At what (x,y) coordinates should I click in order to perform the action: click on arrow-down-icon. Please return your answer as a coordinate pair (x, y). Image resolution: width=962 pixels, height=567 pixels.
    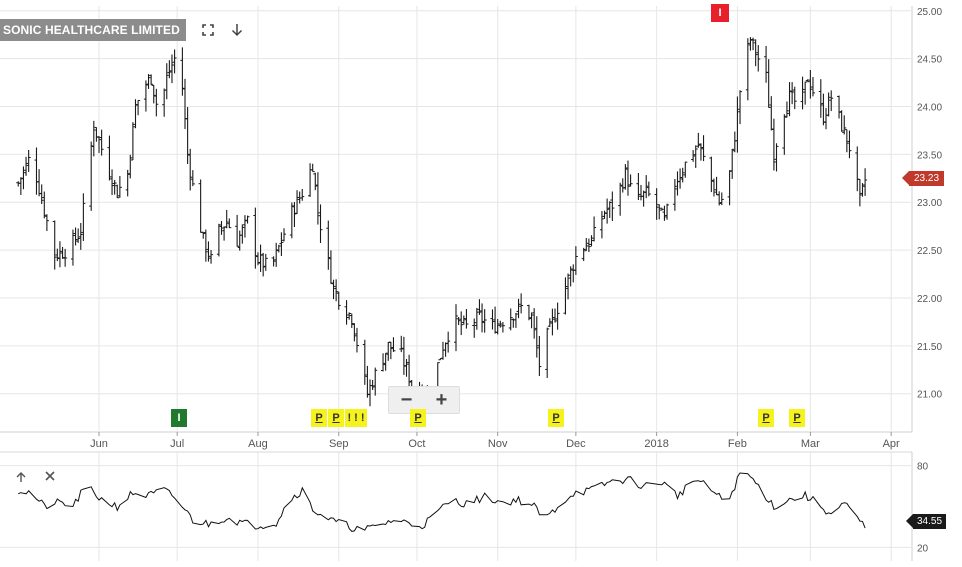
    Looking at the image, I should click on (237, 30).